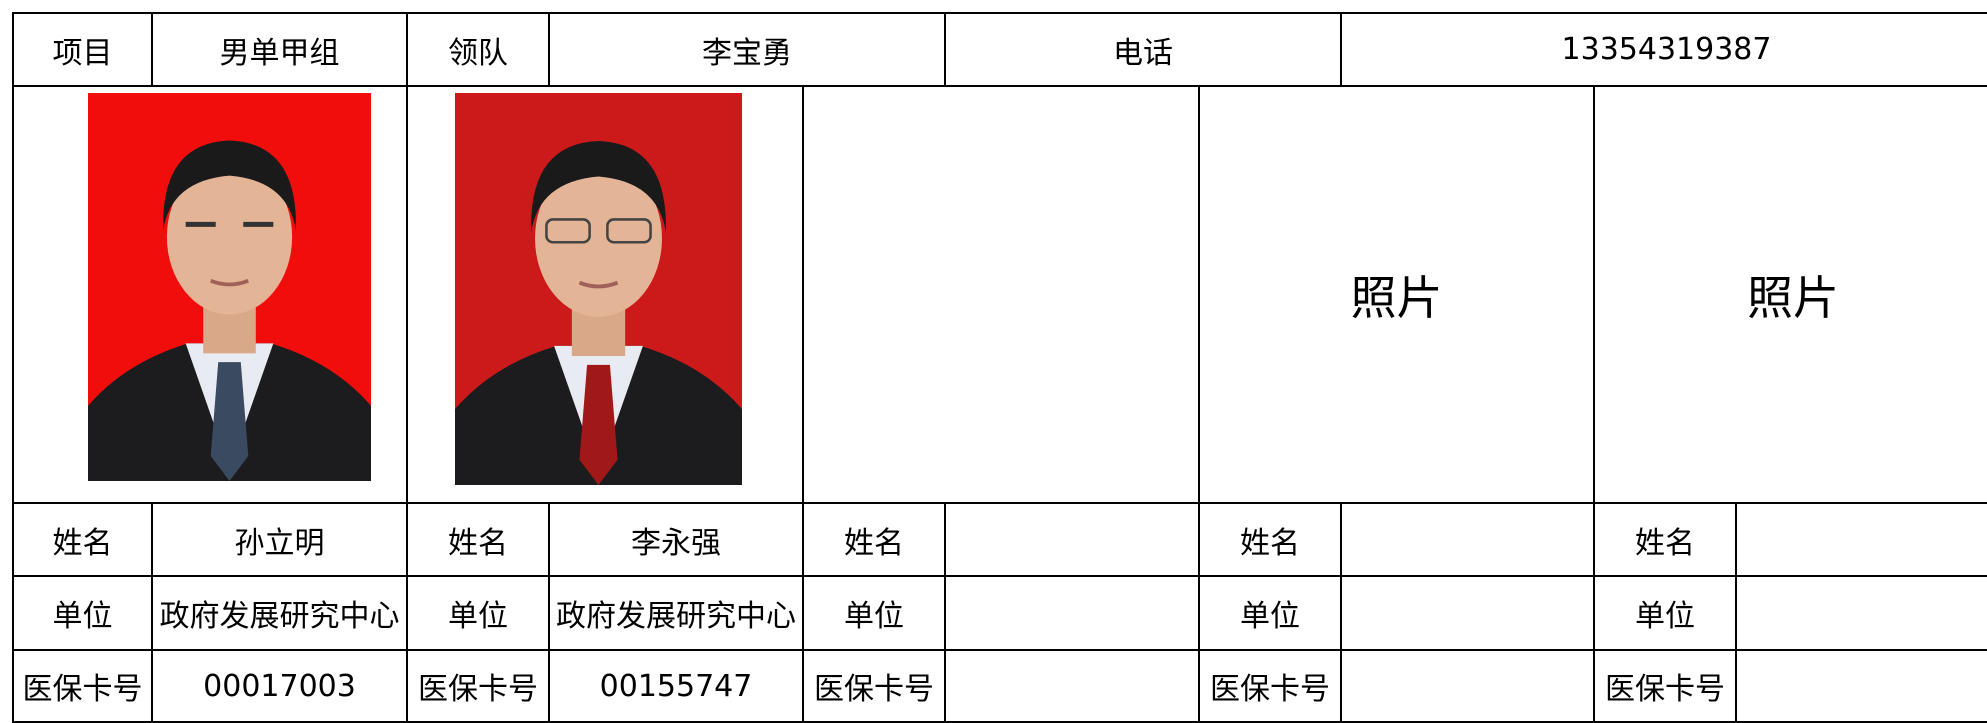 This screenshot has height=723, width=1987. I want to click on project-label: 项目, so click(82, 49).